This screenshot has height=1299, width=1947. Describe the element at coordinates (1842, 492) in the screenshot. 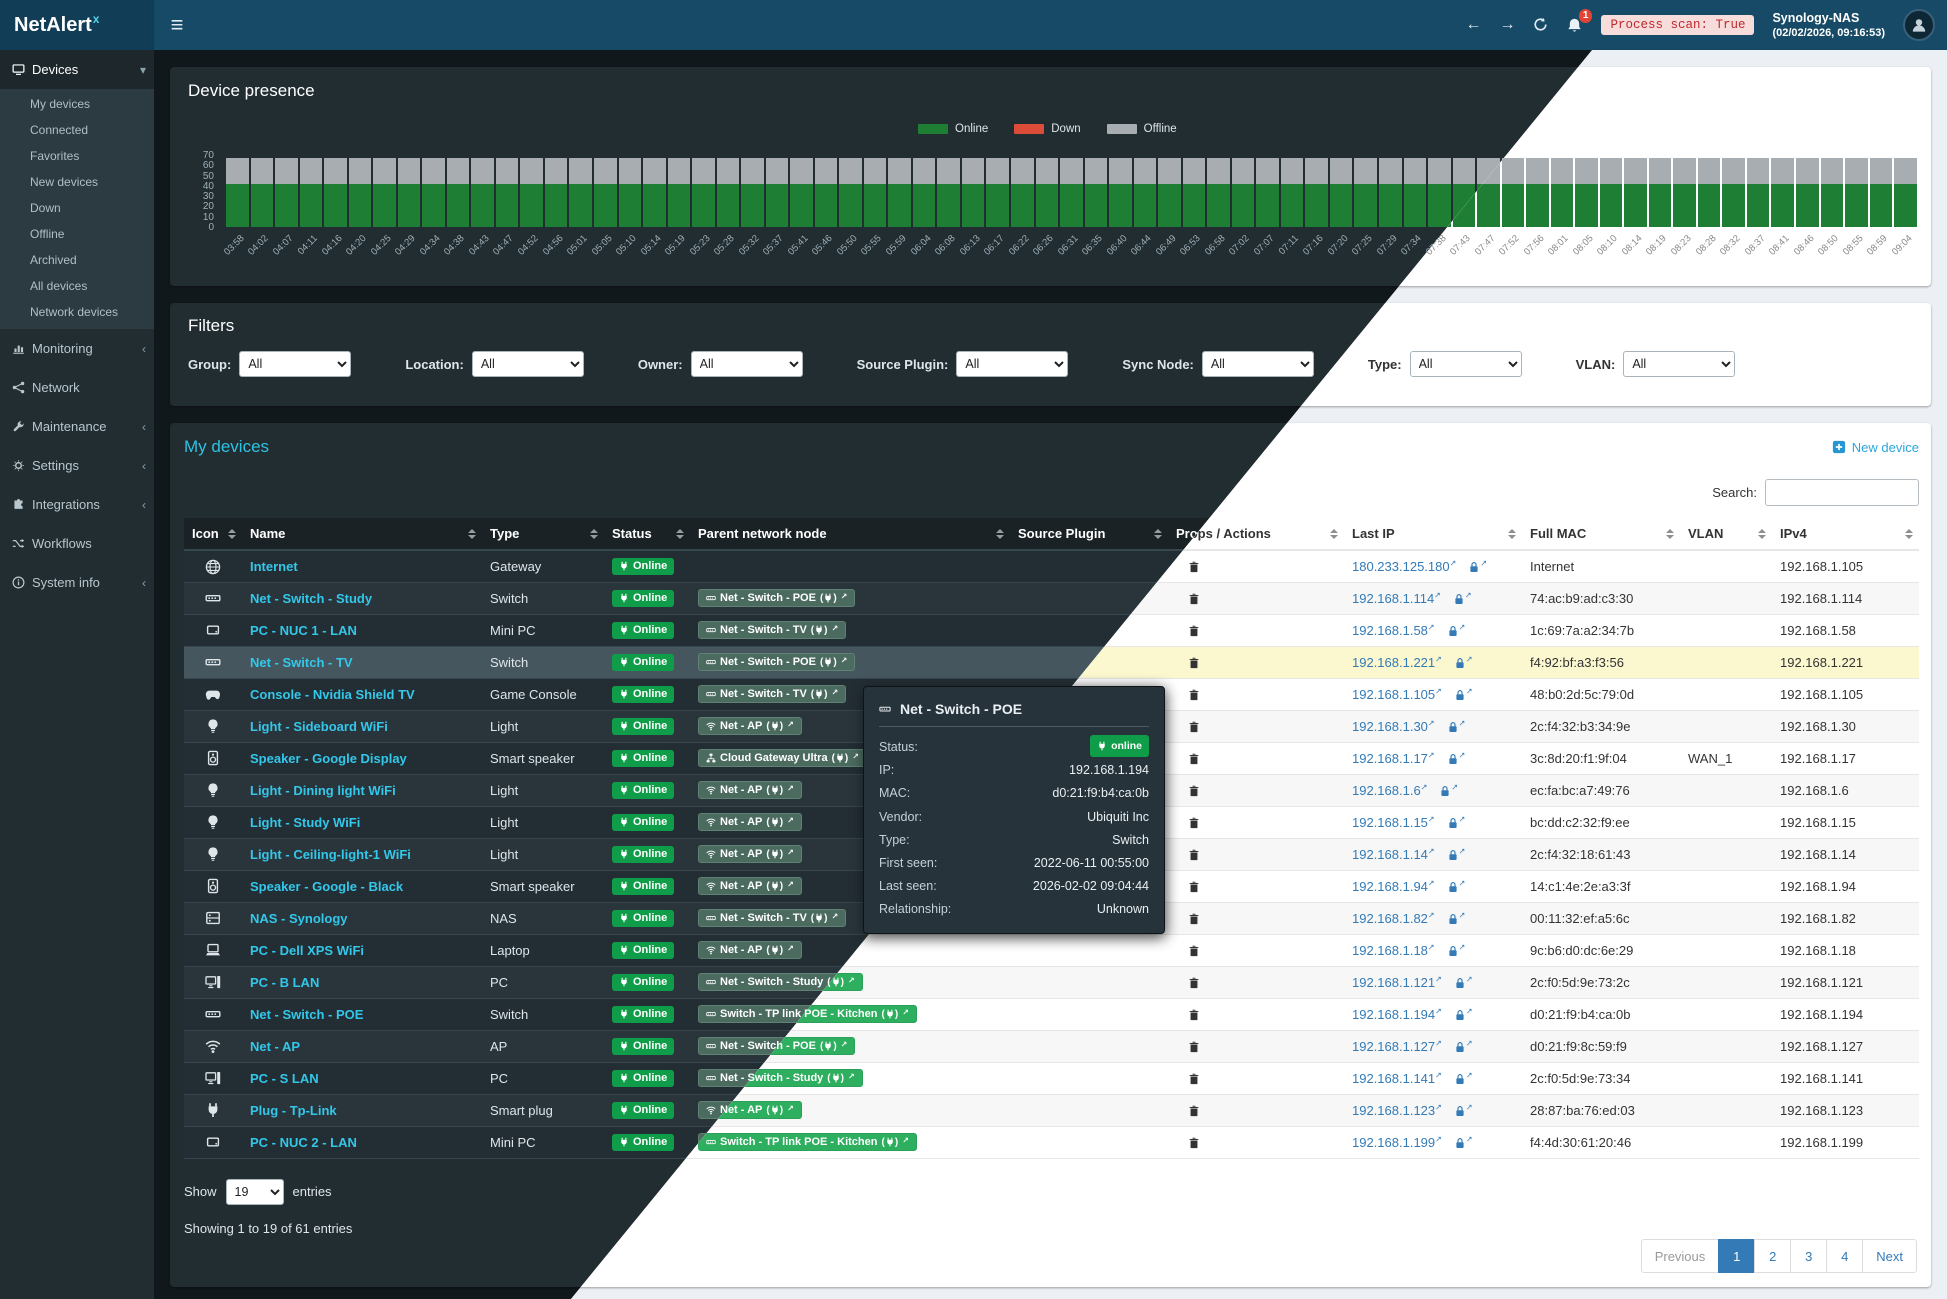

I see `search-input` at that location.